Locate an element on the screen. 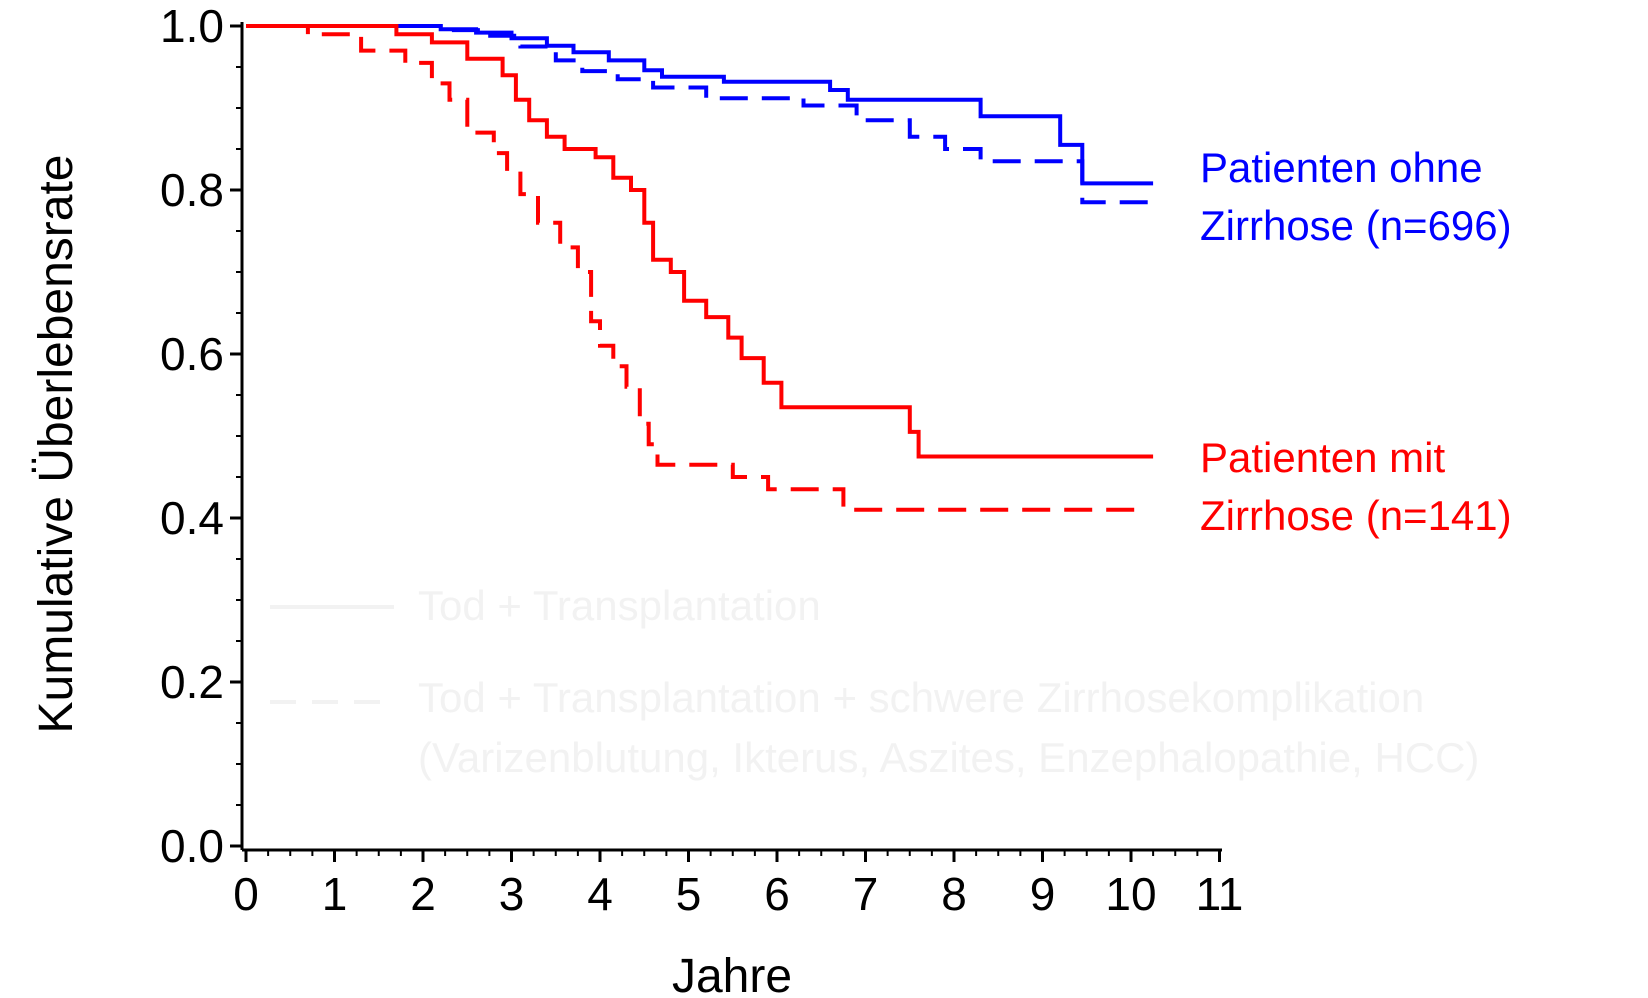 The width and height of the screenshot is (1648, 998). x-tick-label: 4 is located at coordinates (600, 894).